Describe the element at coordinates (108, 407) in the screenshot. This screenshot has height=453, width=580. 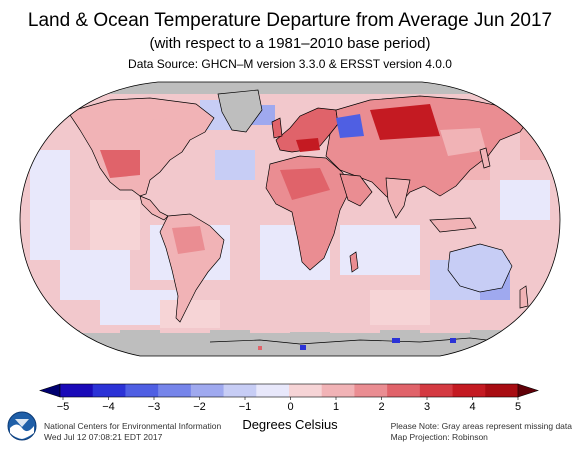
I see `colorbar-tick-label: −4` at that location.